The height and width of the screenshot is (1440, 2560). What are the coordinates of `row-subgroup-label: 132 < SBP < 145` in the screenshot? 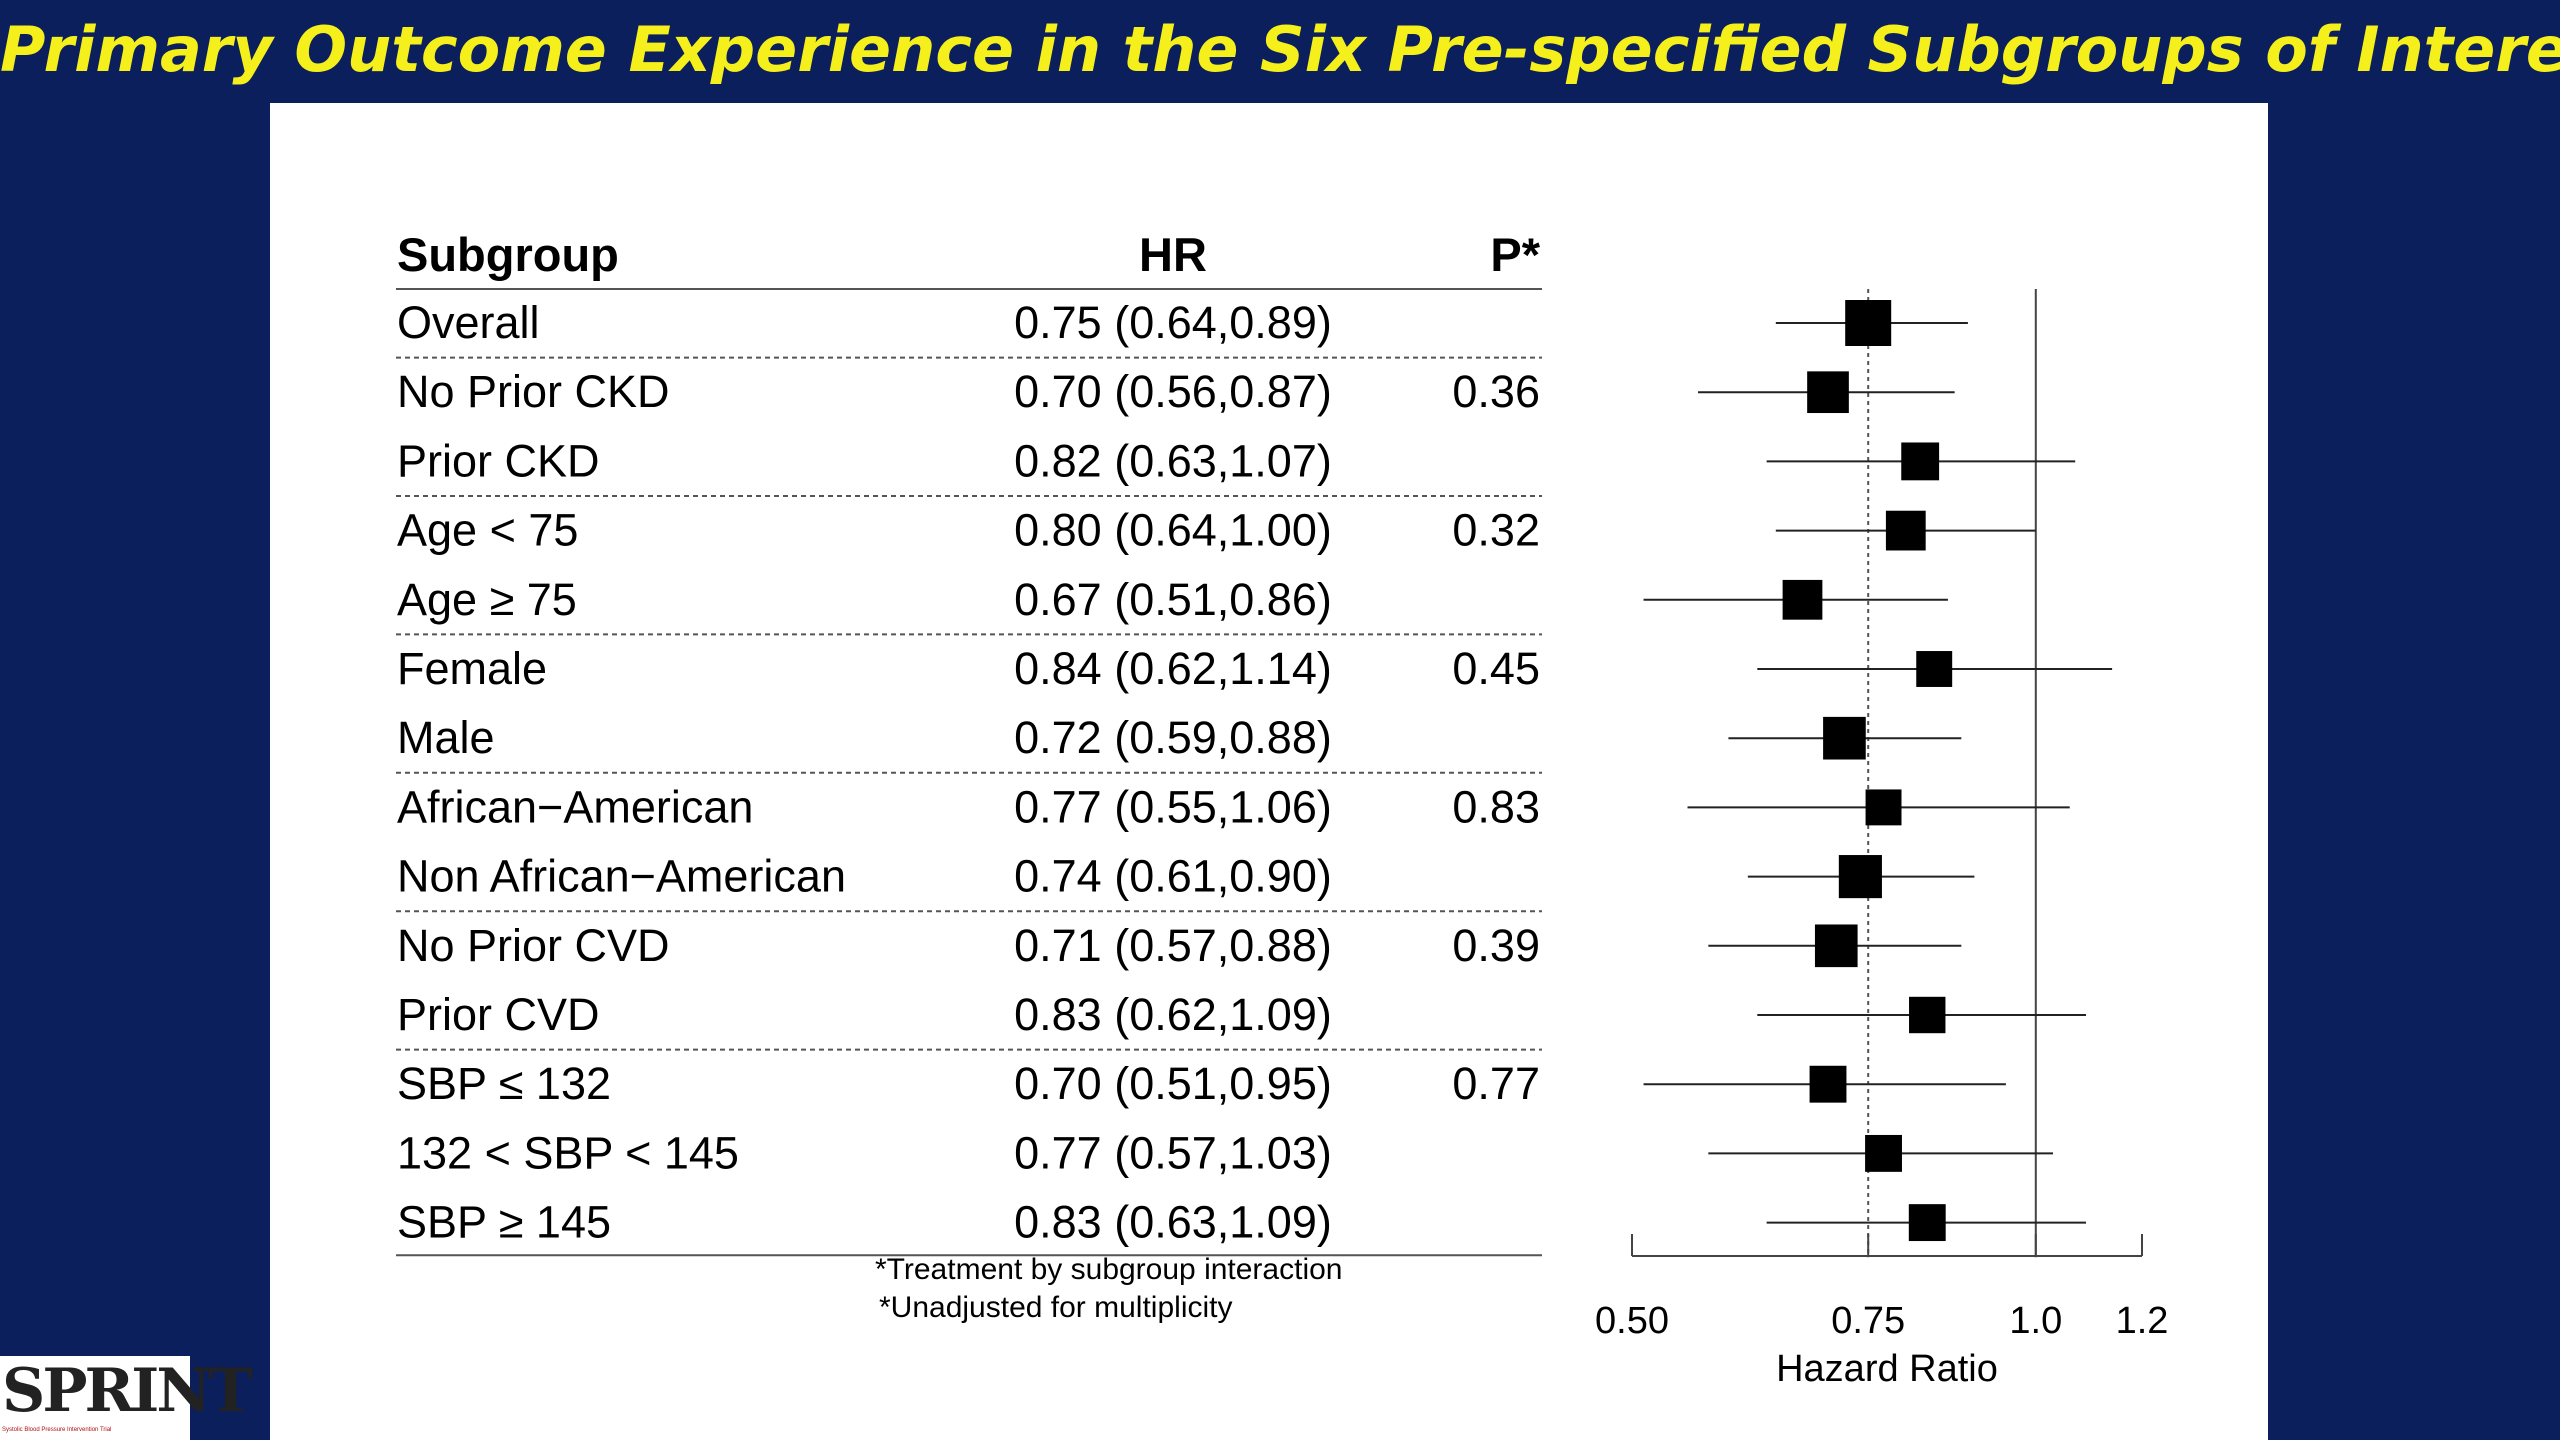 It's located at (568, 1152).